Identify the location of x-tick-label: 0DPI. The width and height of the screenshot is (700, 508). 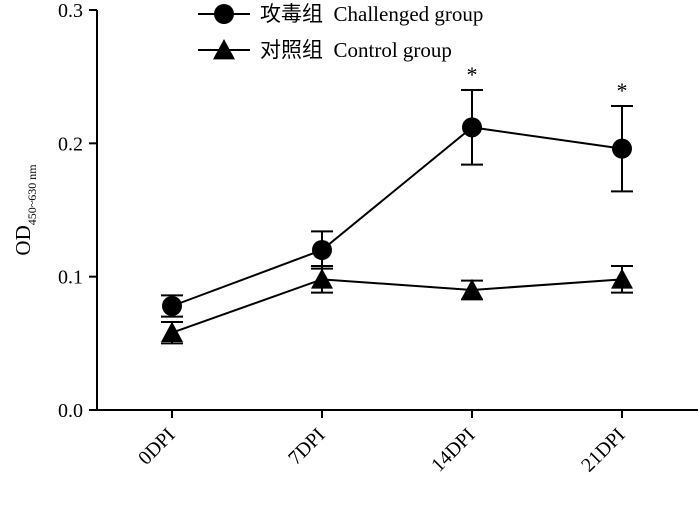
(156, 446).